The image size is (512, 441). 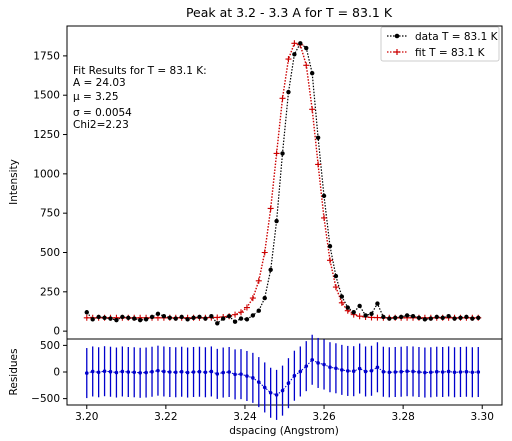 What do you see at coordinates (45, 399) in the screenshot?
I see `y-tick-label: −500` at bounding box center [45, 399].